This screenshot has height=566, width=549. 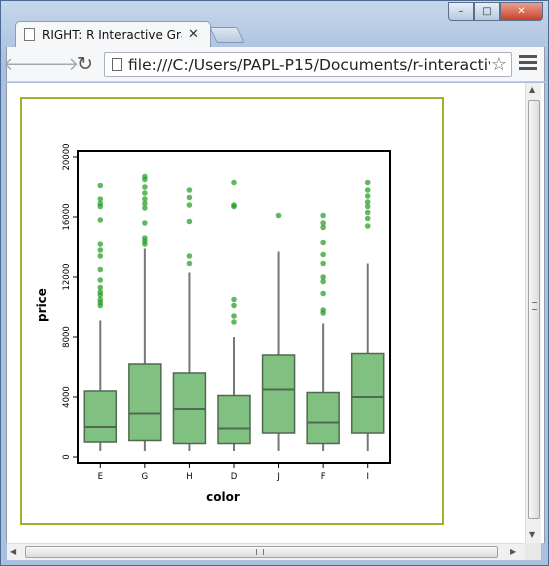 What do you see at coordinates (487, 11) in the screenshot?
I see `maximize-button: □` at bounding box center [487, 11].